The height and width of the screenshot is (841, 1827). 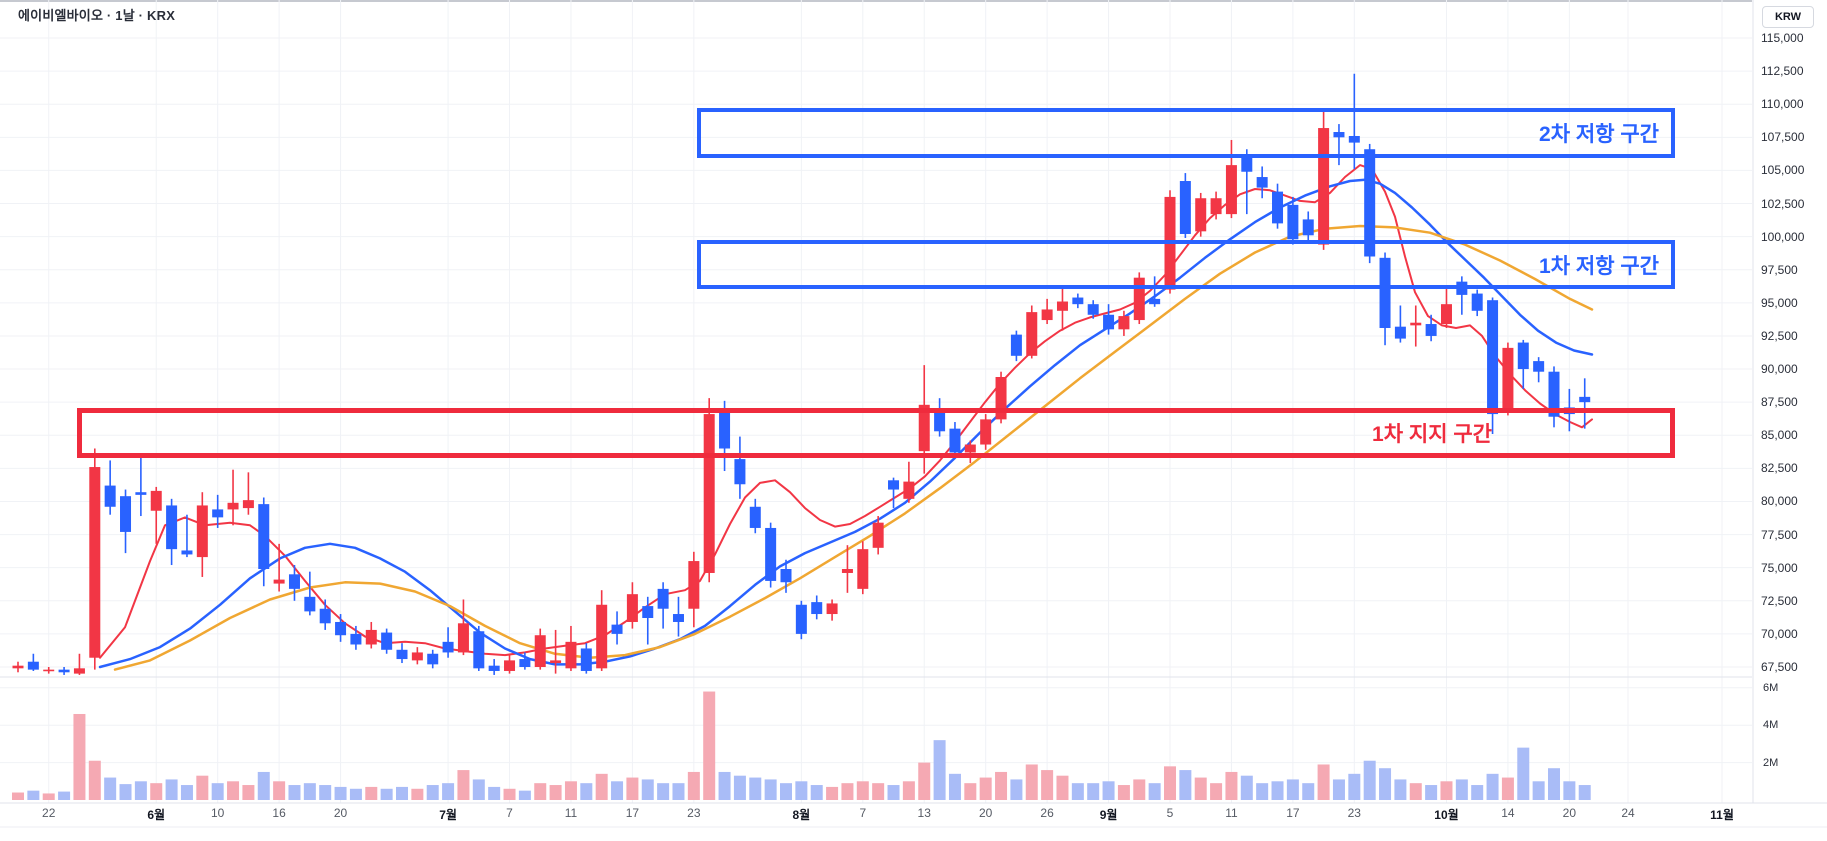 What do you see at coordinates (1170, 813) in the screenshot?
I see `date-label-day: 5` at bounding box center [1170, 813].